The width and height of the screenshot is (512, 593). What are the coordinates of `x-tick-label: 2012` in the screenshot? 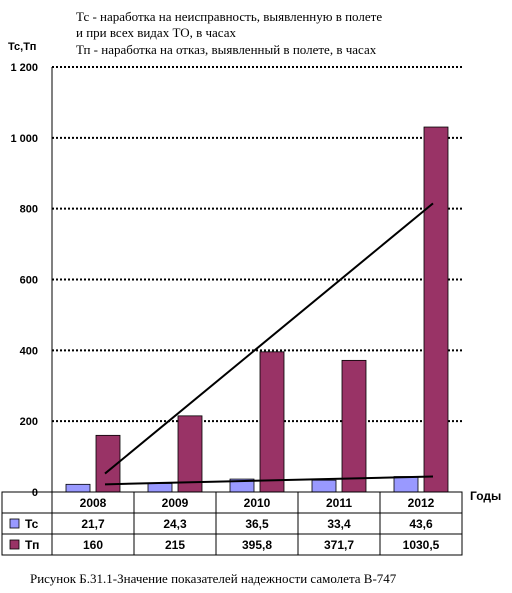 It's located at (421, 503).